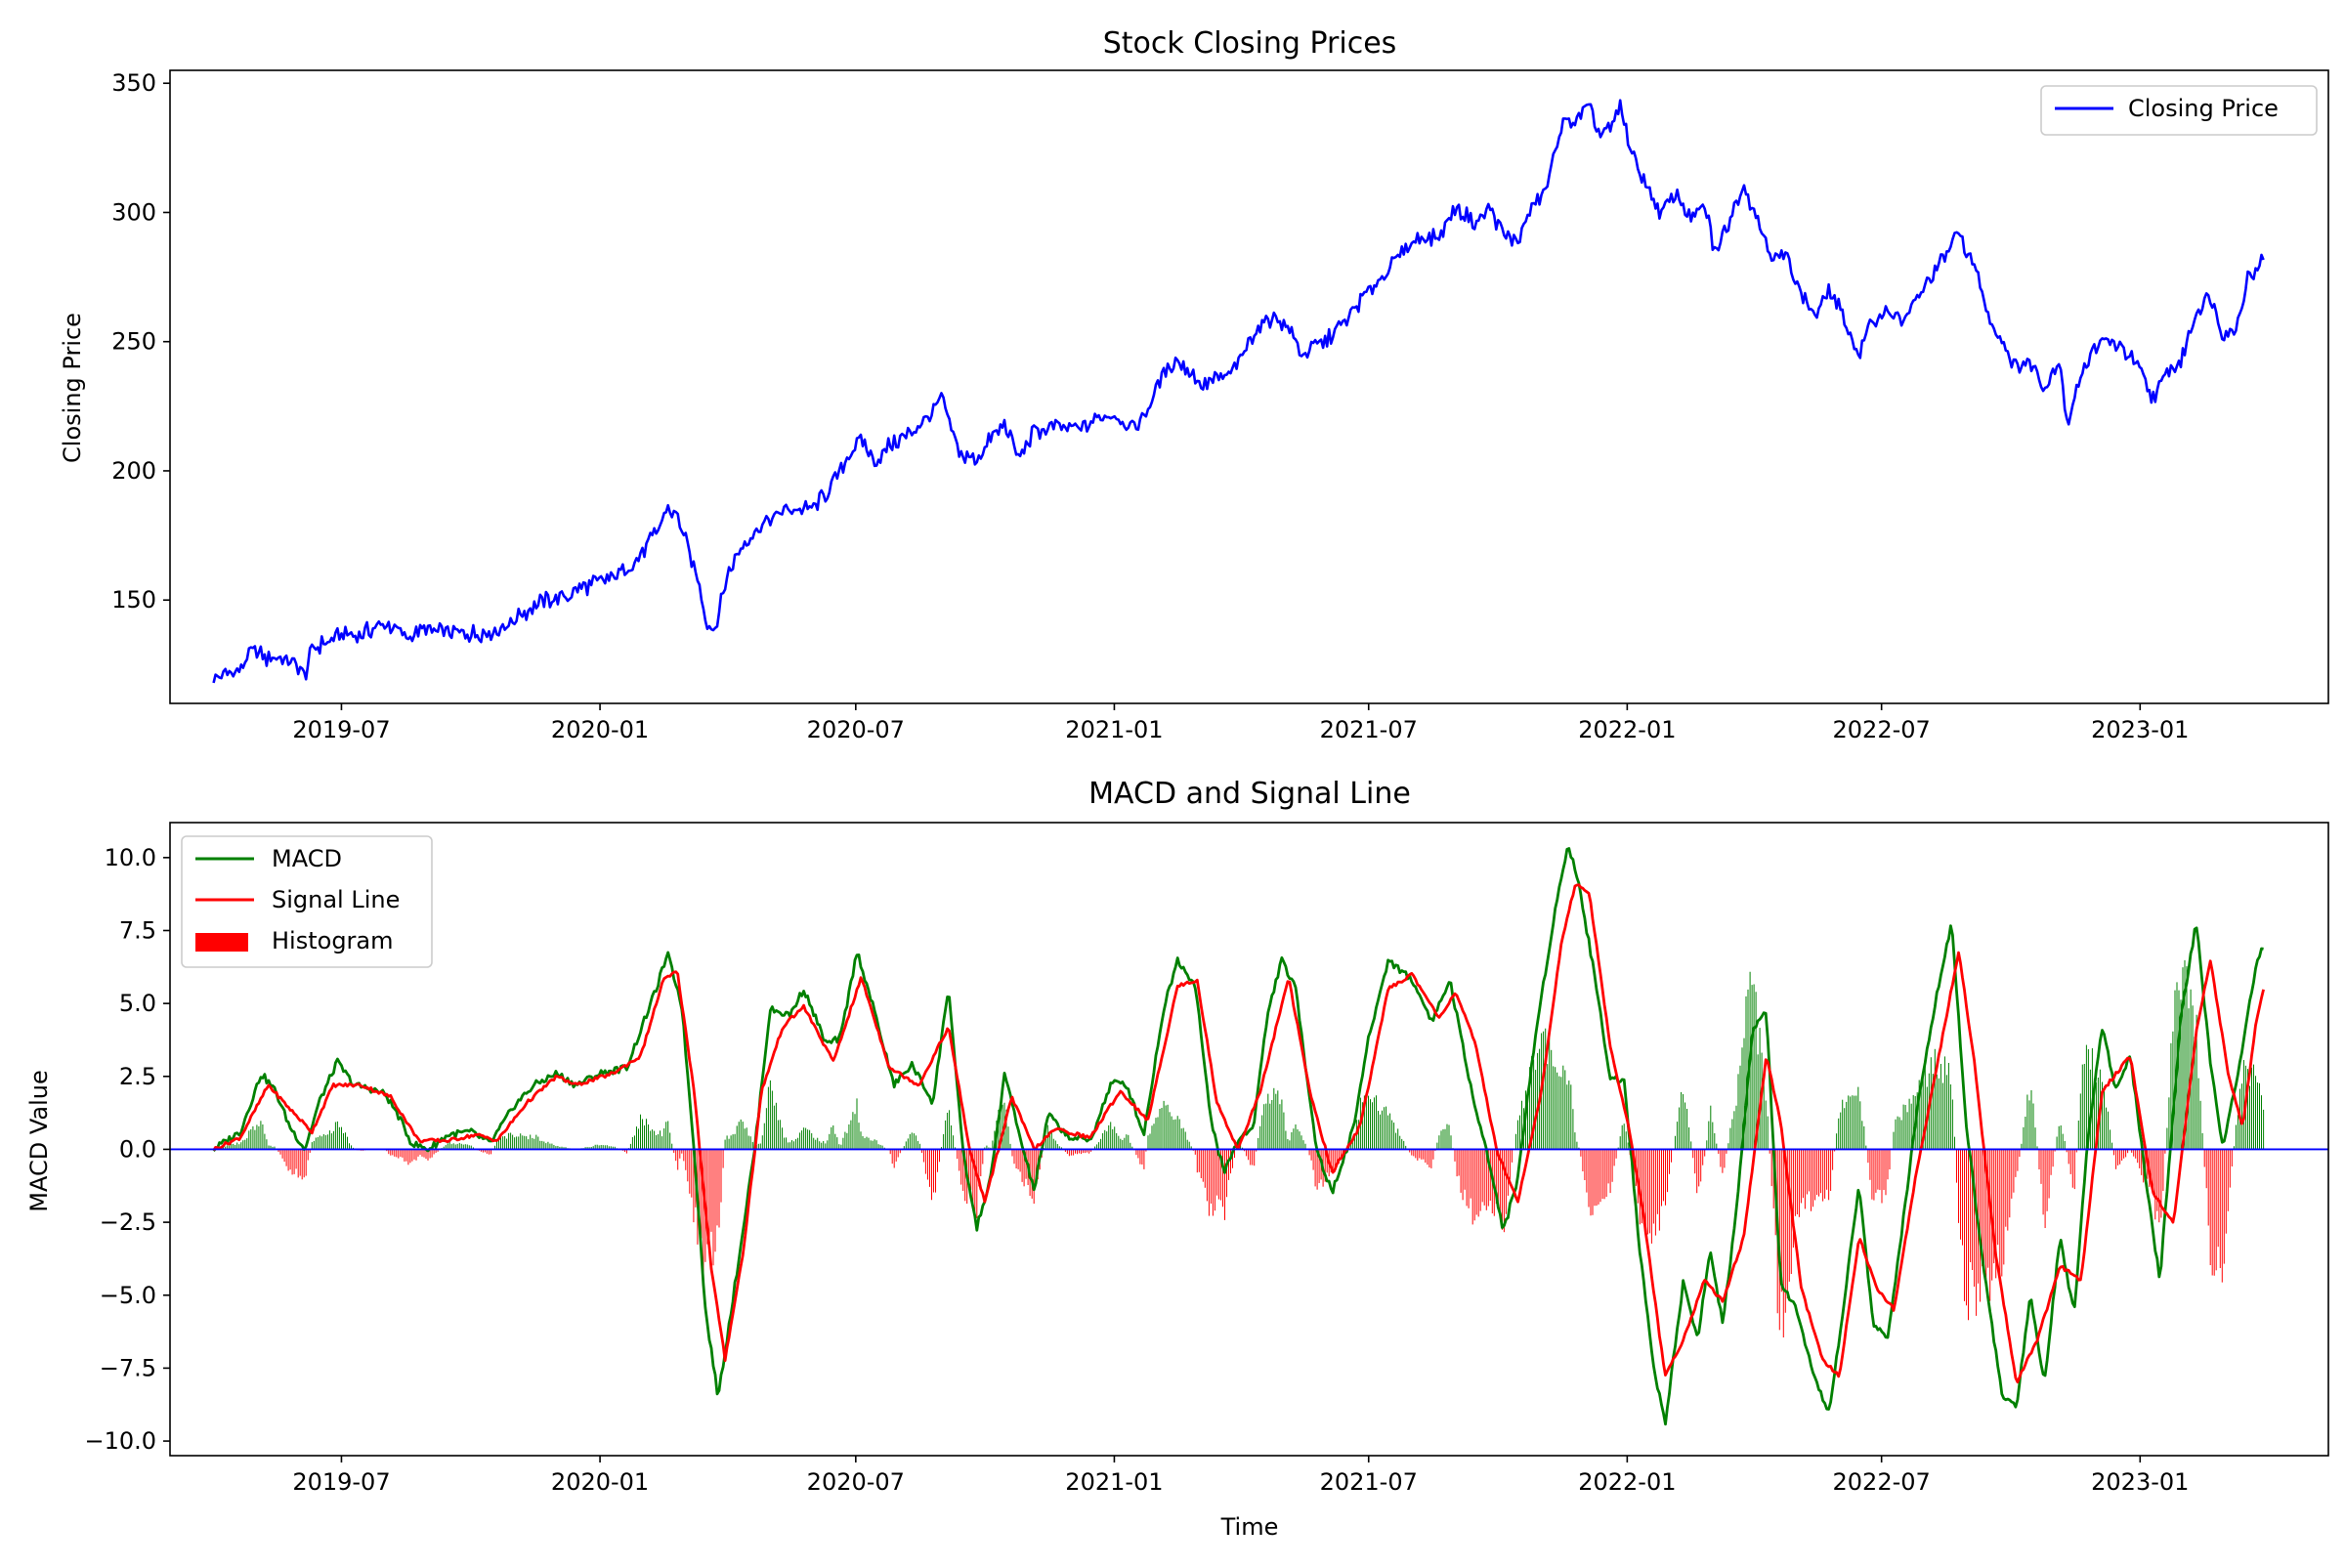 The image size is (2345, 1568). What do you see at coordinates (1369, 1482) in the screenshot?
I see `macd-x-tick-label: 2021-07` at bounding box center [1369, 1482].